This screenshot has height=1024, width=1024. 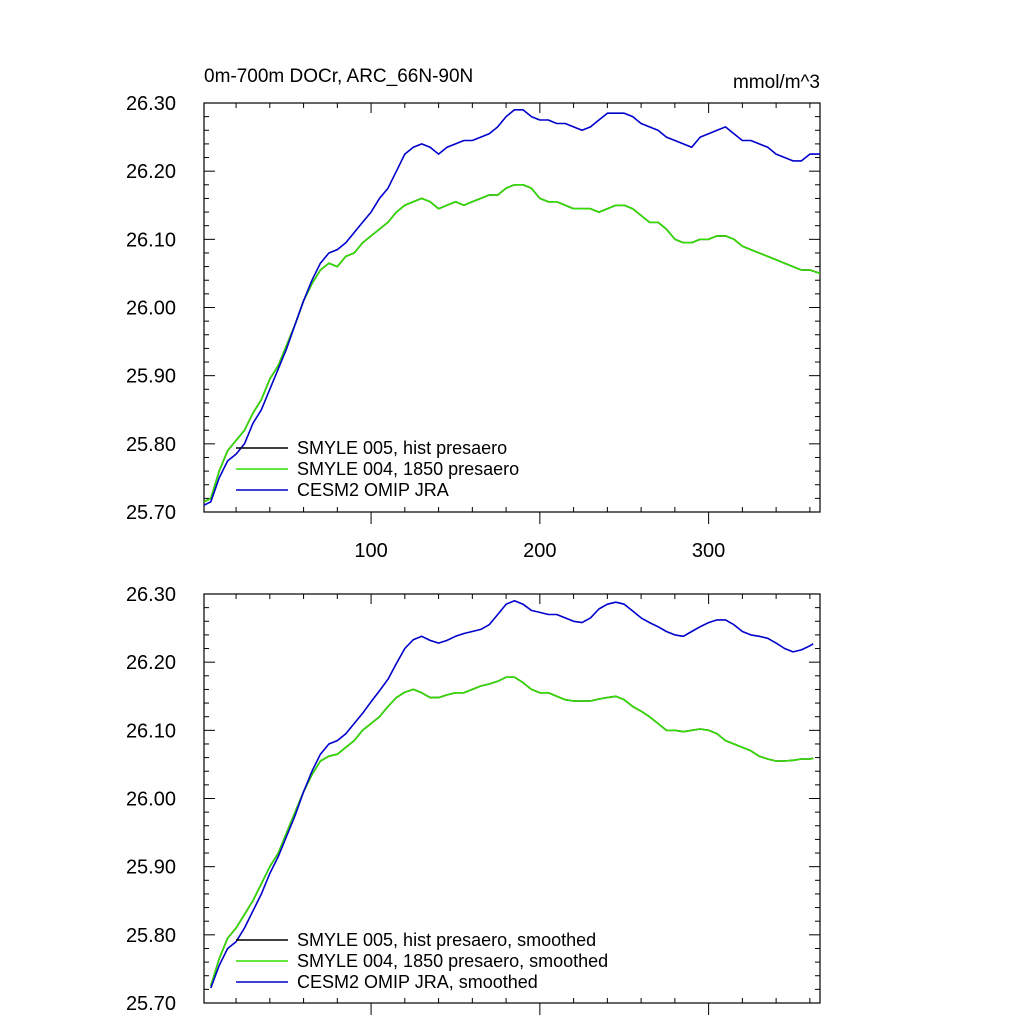 What do you see at coordinates (402, 448) in the screenshot?
I see `legend-label: SMYLE 005, hist presaero` at bounding box center [402, 448].